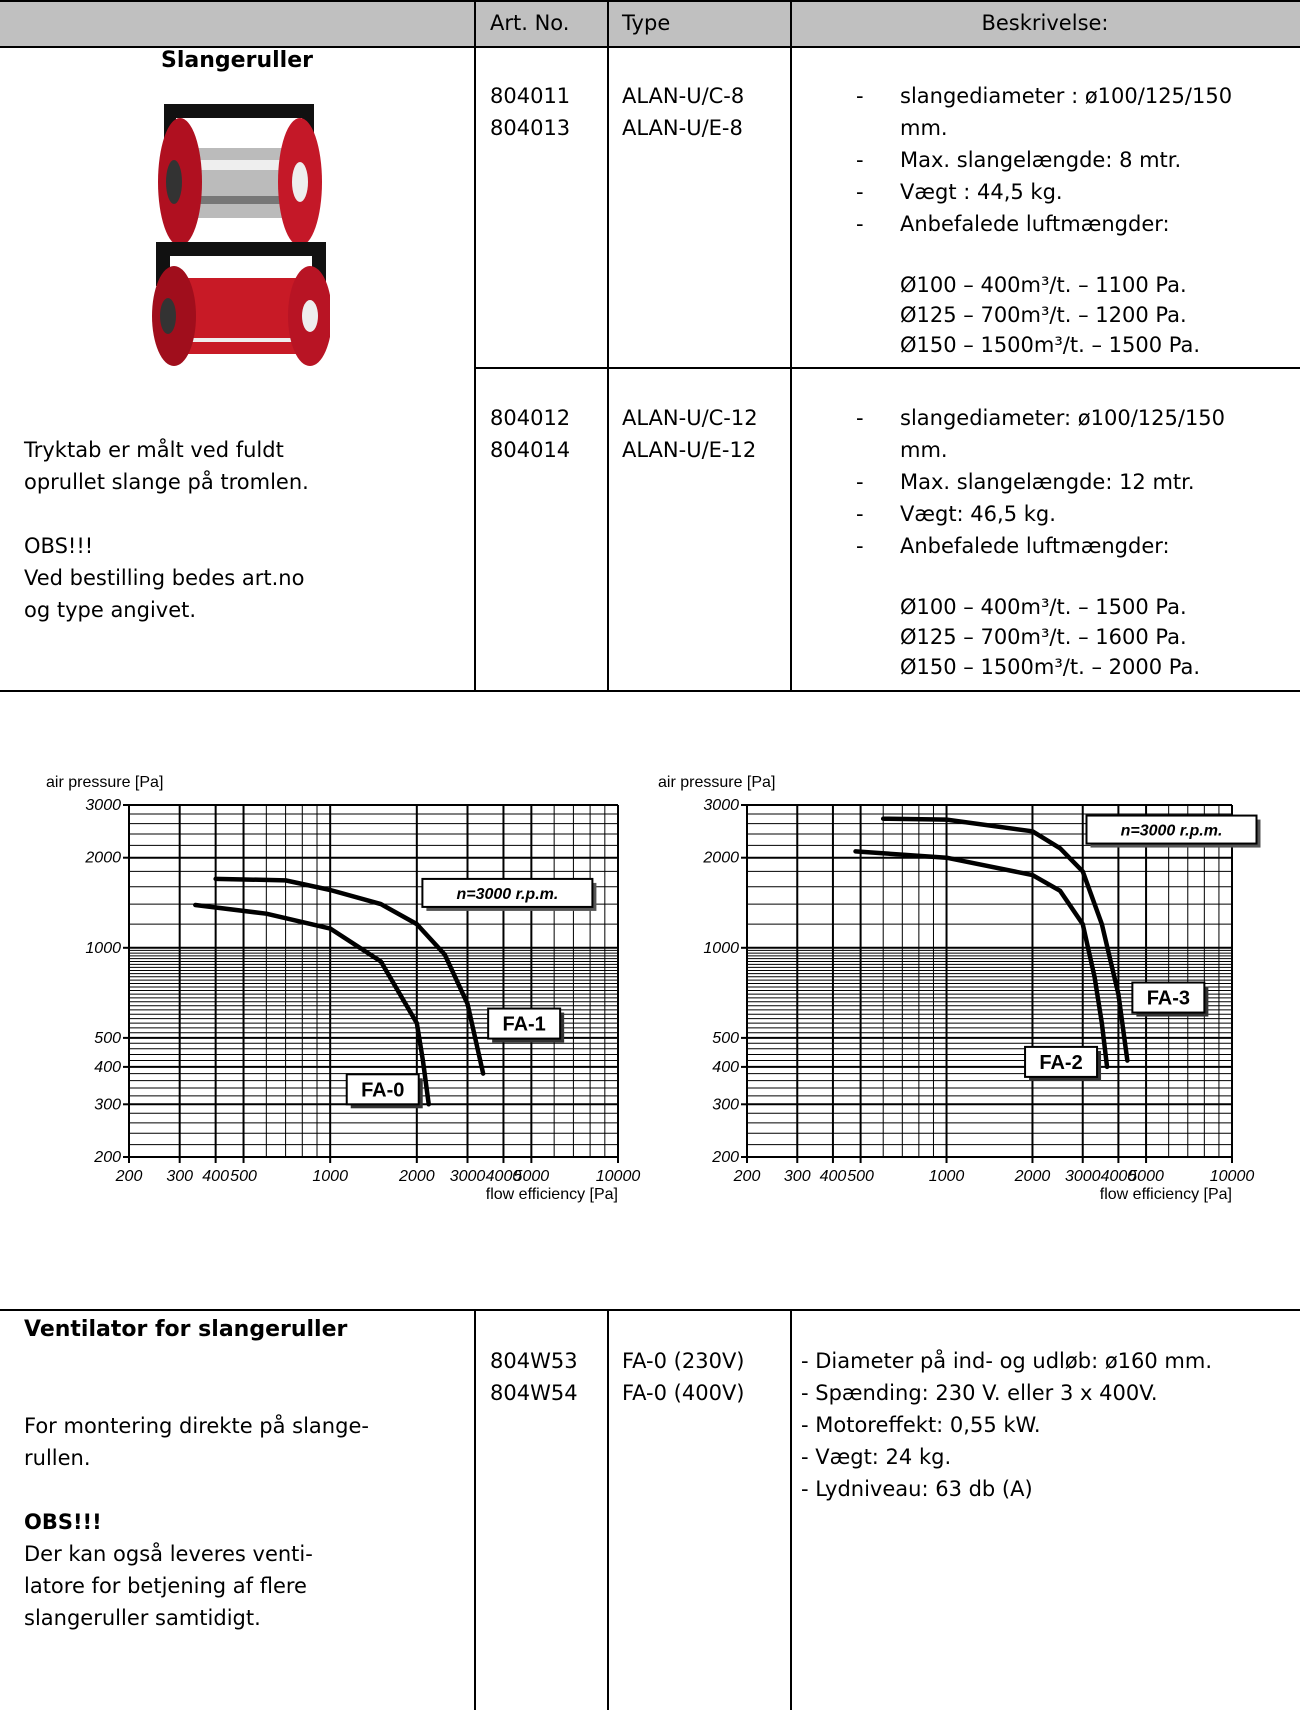 The width and height of the screenshot is (1300, 1710). What do you see at coordinates (683, 1377) in the screenshot?
I see `type: FA-0 (230V) FA-0 (400V)` at bounding box center [683, 1377].